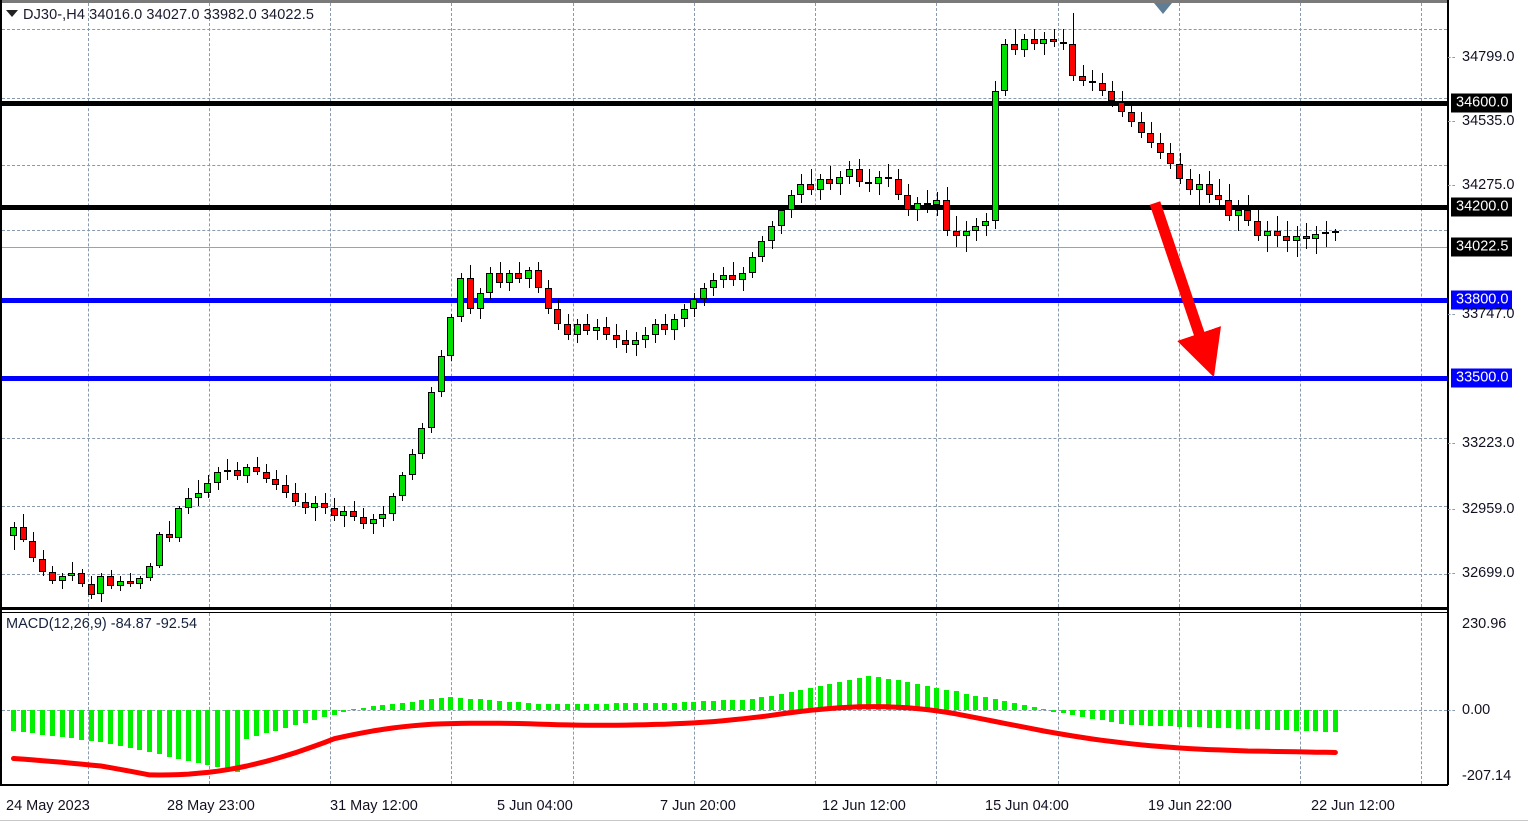 Image resolution: width=1528 pixels, height=825 pixels. Describe the element at coordinates (724, 378) in the screenshot. I see `price-level-line-33500.0` at that location.